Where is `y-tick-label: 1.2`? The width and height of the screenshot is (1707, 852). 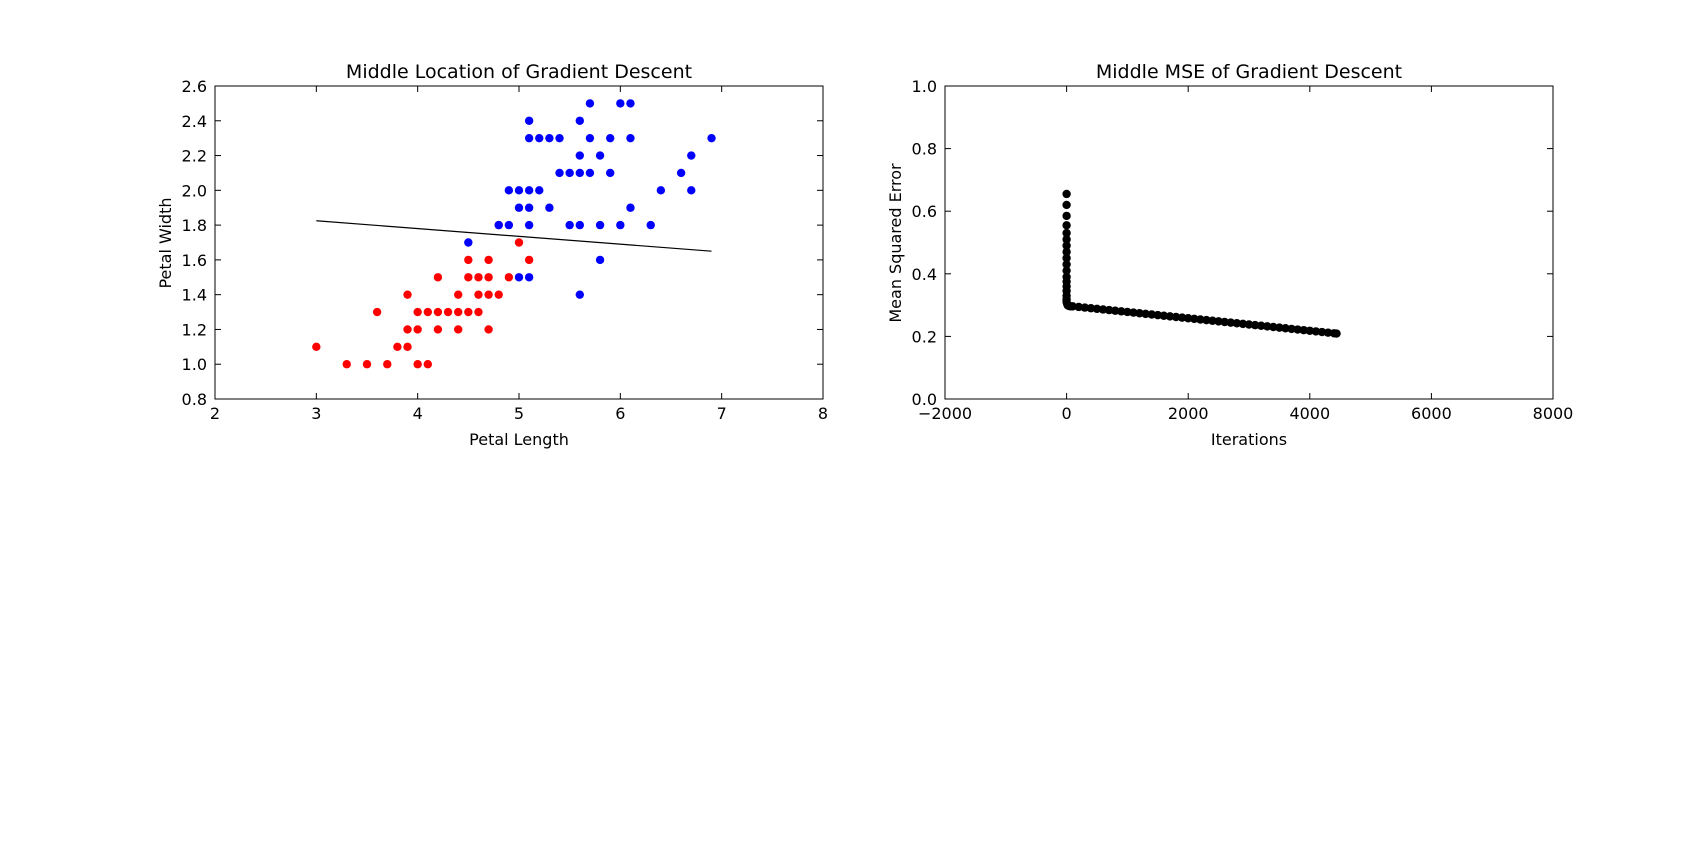 y-tick-label: 1.2 is located at coordinates (194, 329).